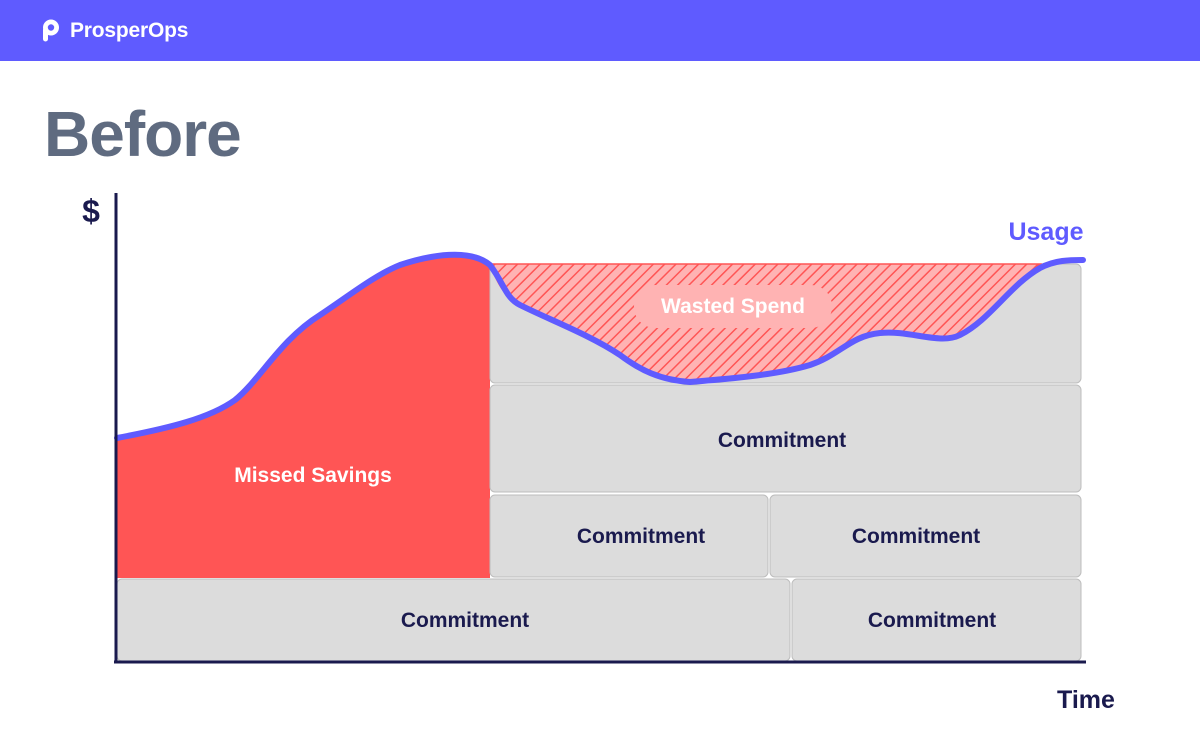 This screenshot has width=1200, height=750. What do you see at coordinates (129, 30) in the screenshot?
I see `brand-name: ProsperOps` at bounding box center [129, 30].